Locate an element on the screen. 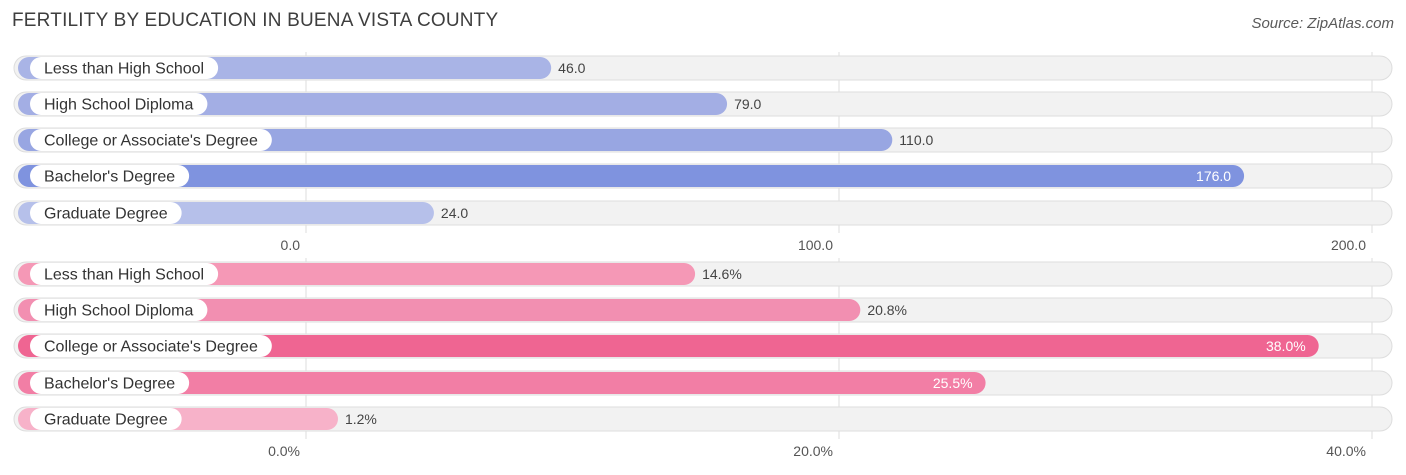 The width and height of the screenshot is (1406, 475). value-label: 110.0 is located at coordinates (916, 140).